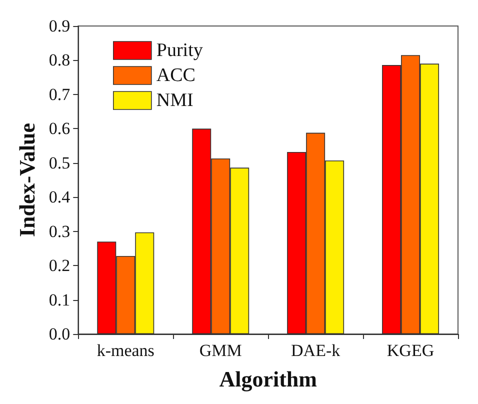  Describe the element at coordinates (59, 197) in the screenshot. I see `y-tick-label: 0.4` at that location.